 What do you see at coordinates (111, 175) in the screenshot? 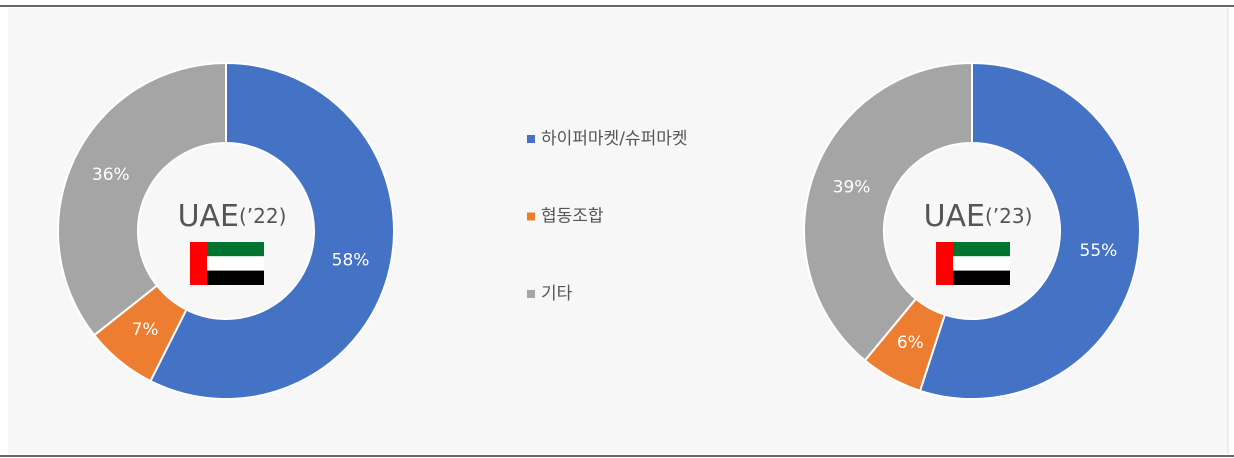
I see `data-label: 36%` at bounding box center [111, 175].